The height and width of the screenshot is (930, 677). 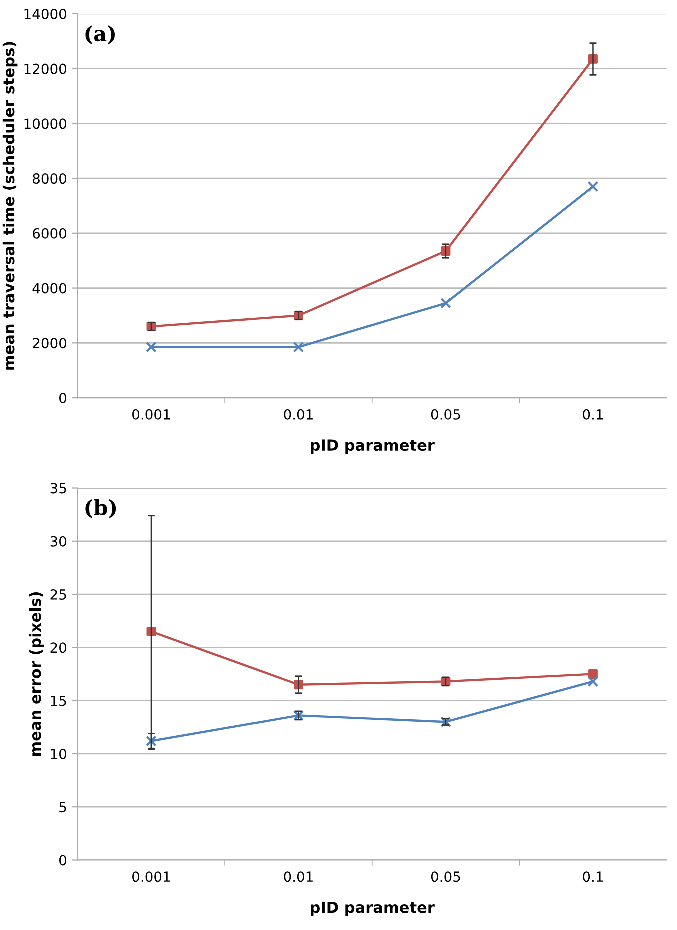 I want to click on y-tick-label: 5, so click(x=63, y=807).